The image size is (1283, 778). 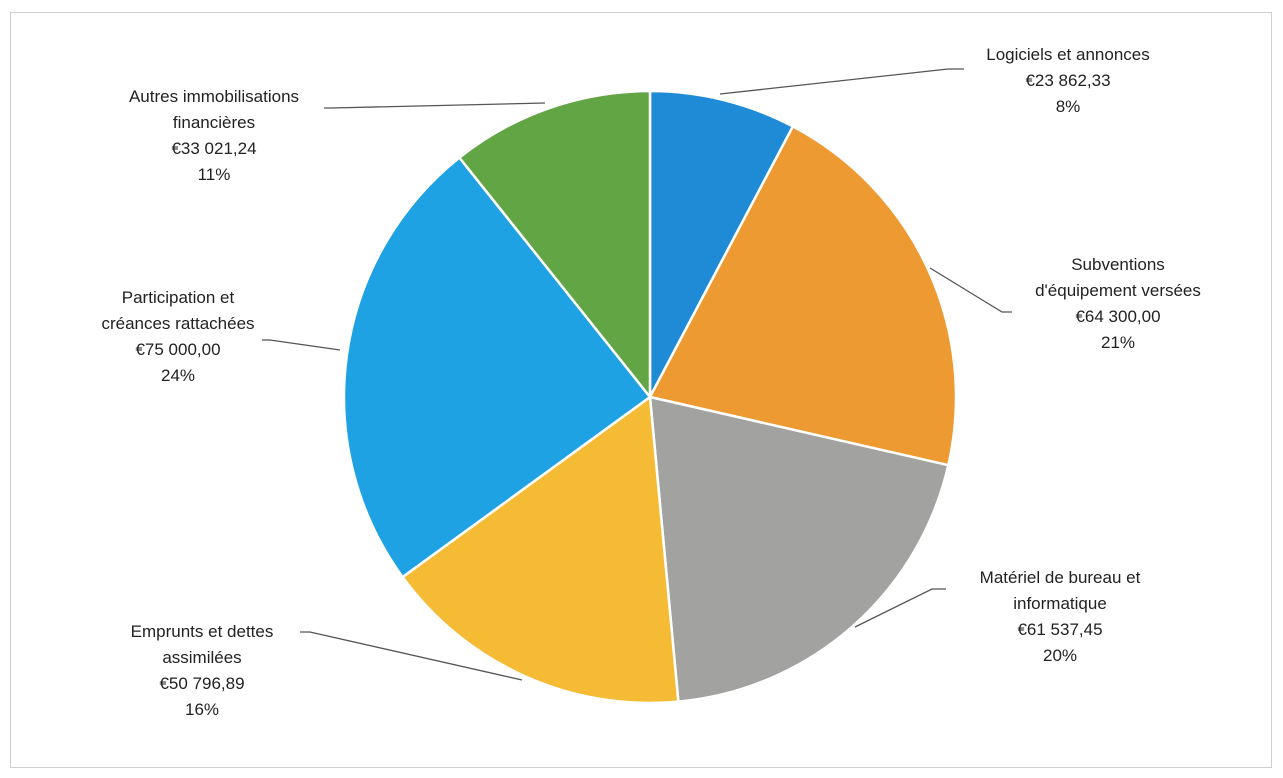 What do you see at coordinates (178, 375) in the screenshot?
I see `slice-4-percent-label: 24%` at bounding box center [178, 375].